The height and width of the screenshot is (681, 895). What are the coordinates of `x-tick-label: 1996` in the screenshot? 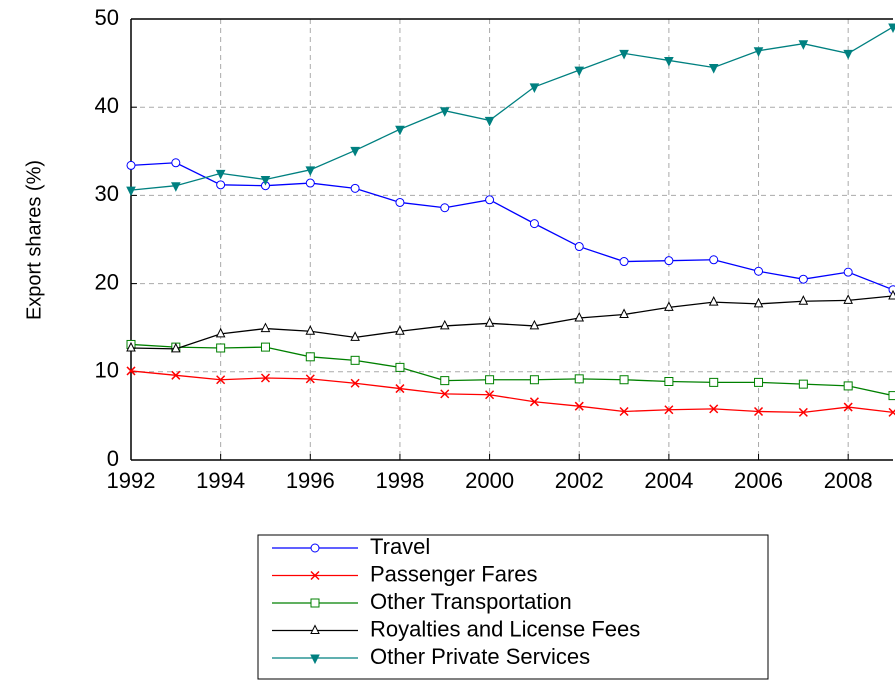 It's located at (310, 480).